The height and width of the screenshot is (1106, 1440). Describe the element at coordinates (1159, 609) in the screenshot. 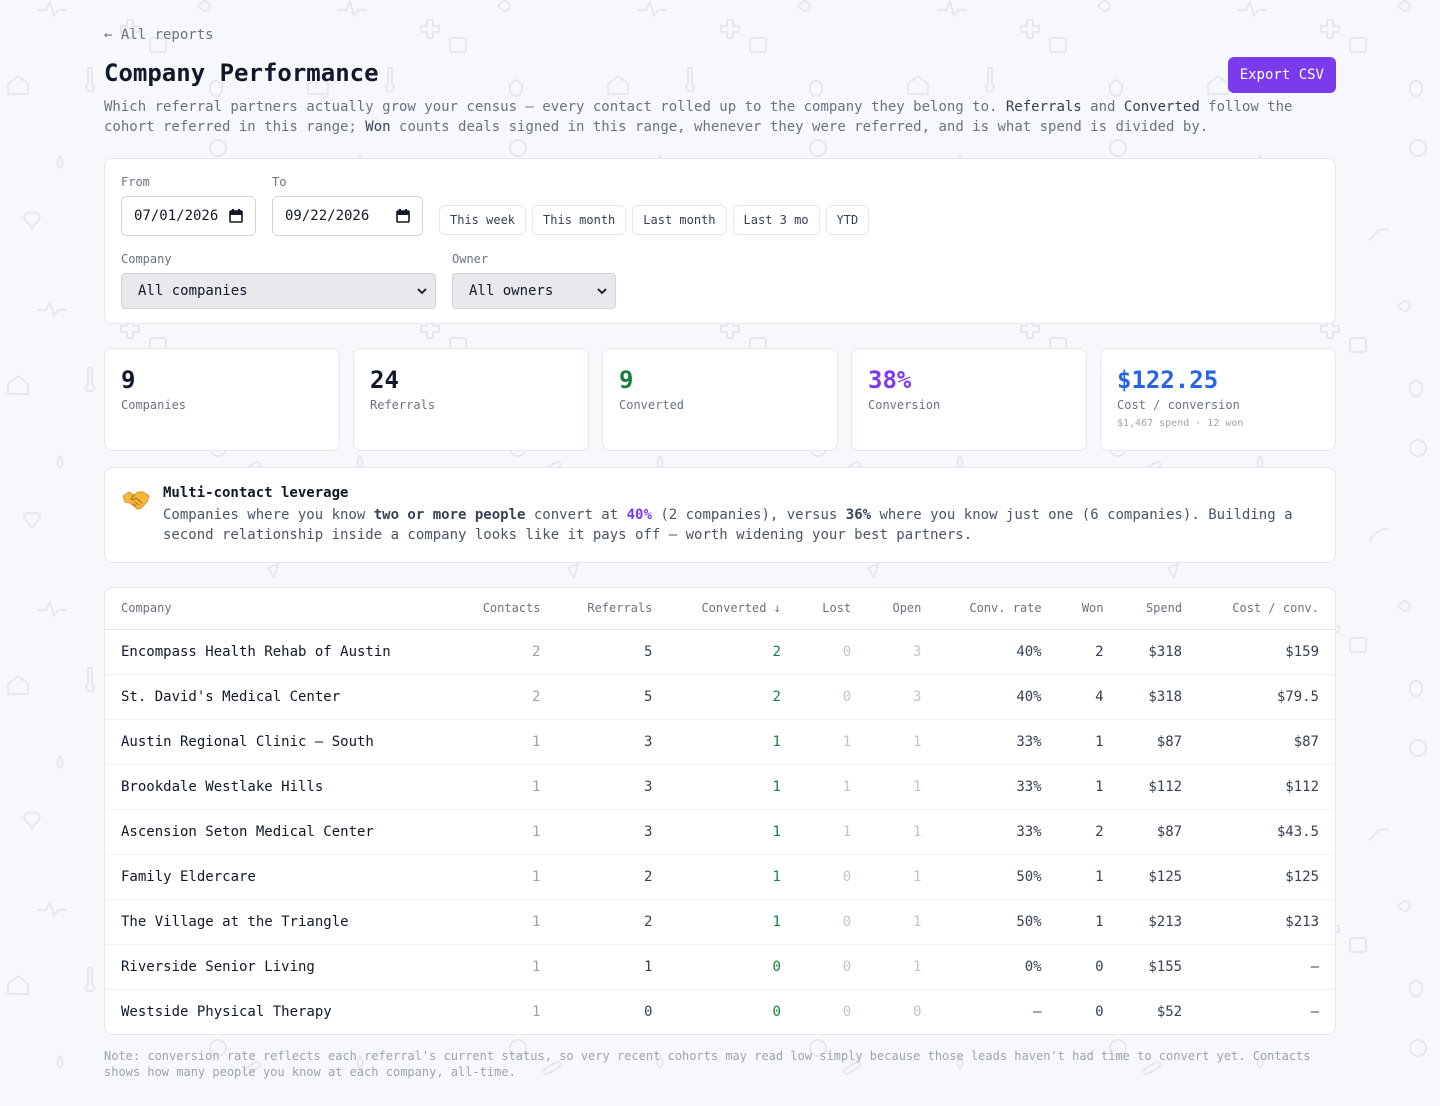

I see `column-header-spend: Spend` at that location.